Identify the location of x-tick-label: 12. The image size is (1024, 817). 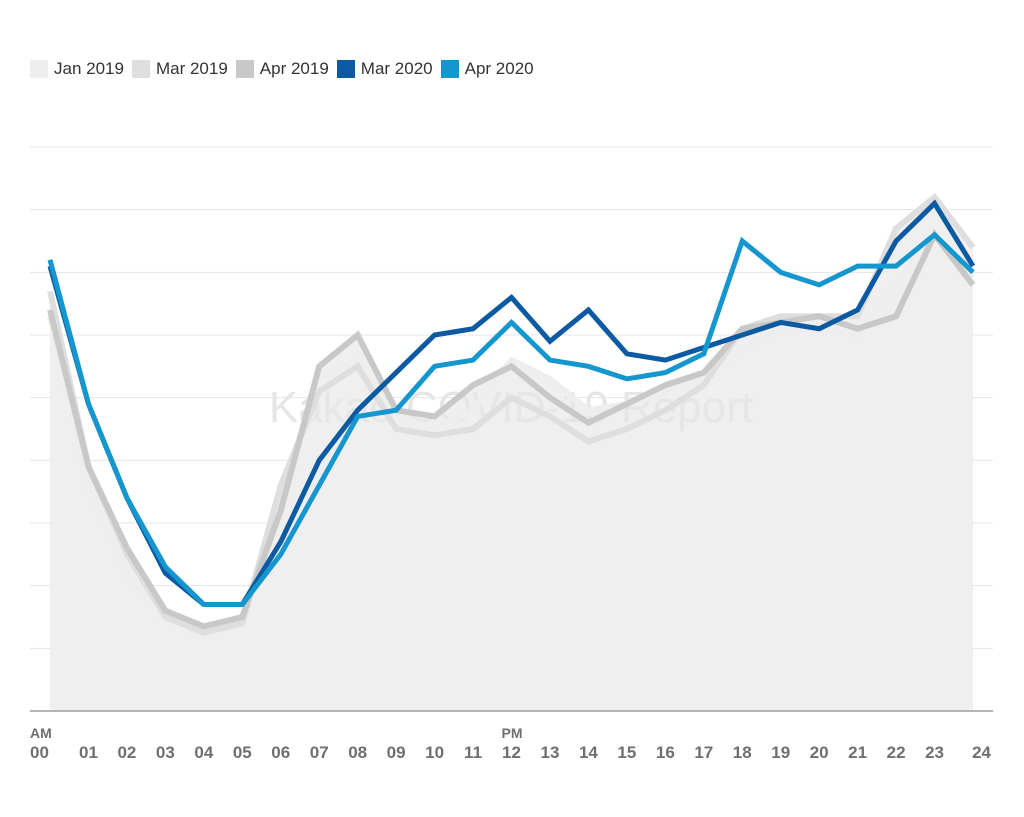
(511, 752).